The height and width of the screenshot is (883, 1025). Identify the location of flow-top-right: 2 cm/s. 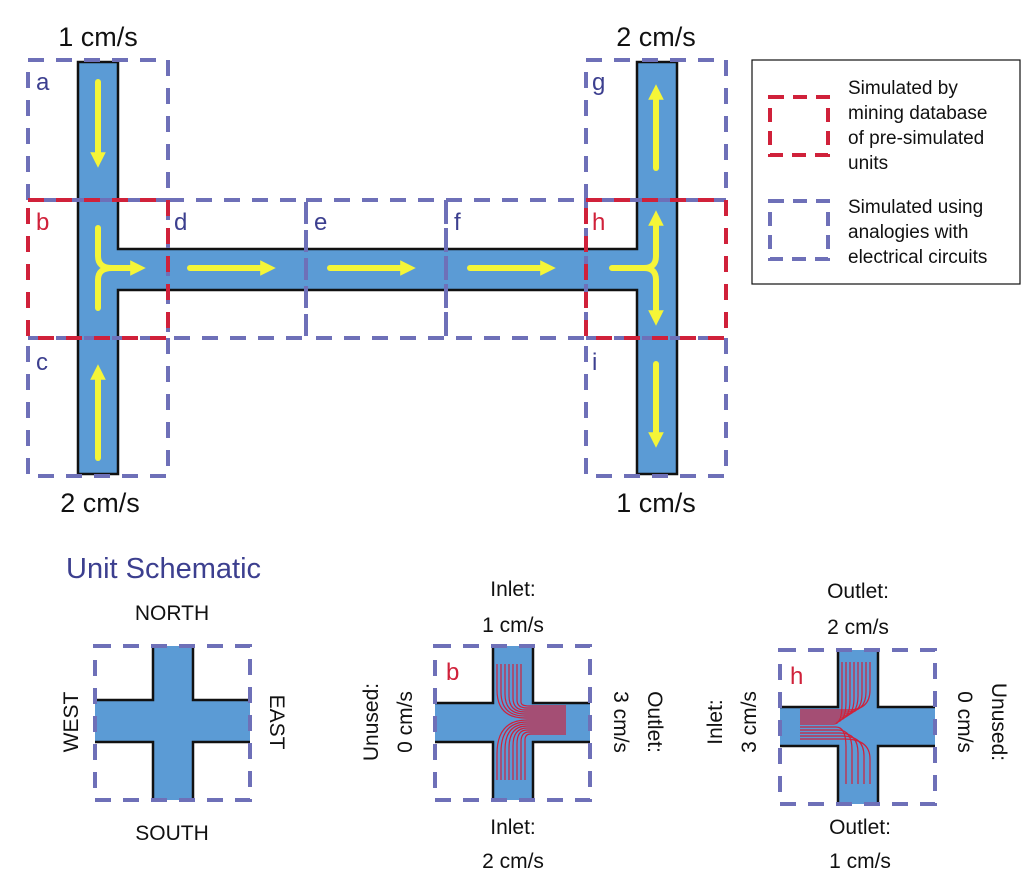
(656, 37).